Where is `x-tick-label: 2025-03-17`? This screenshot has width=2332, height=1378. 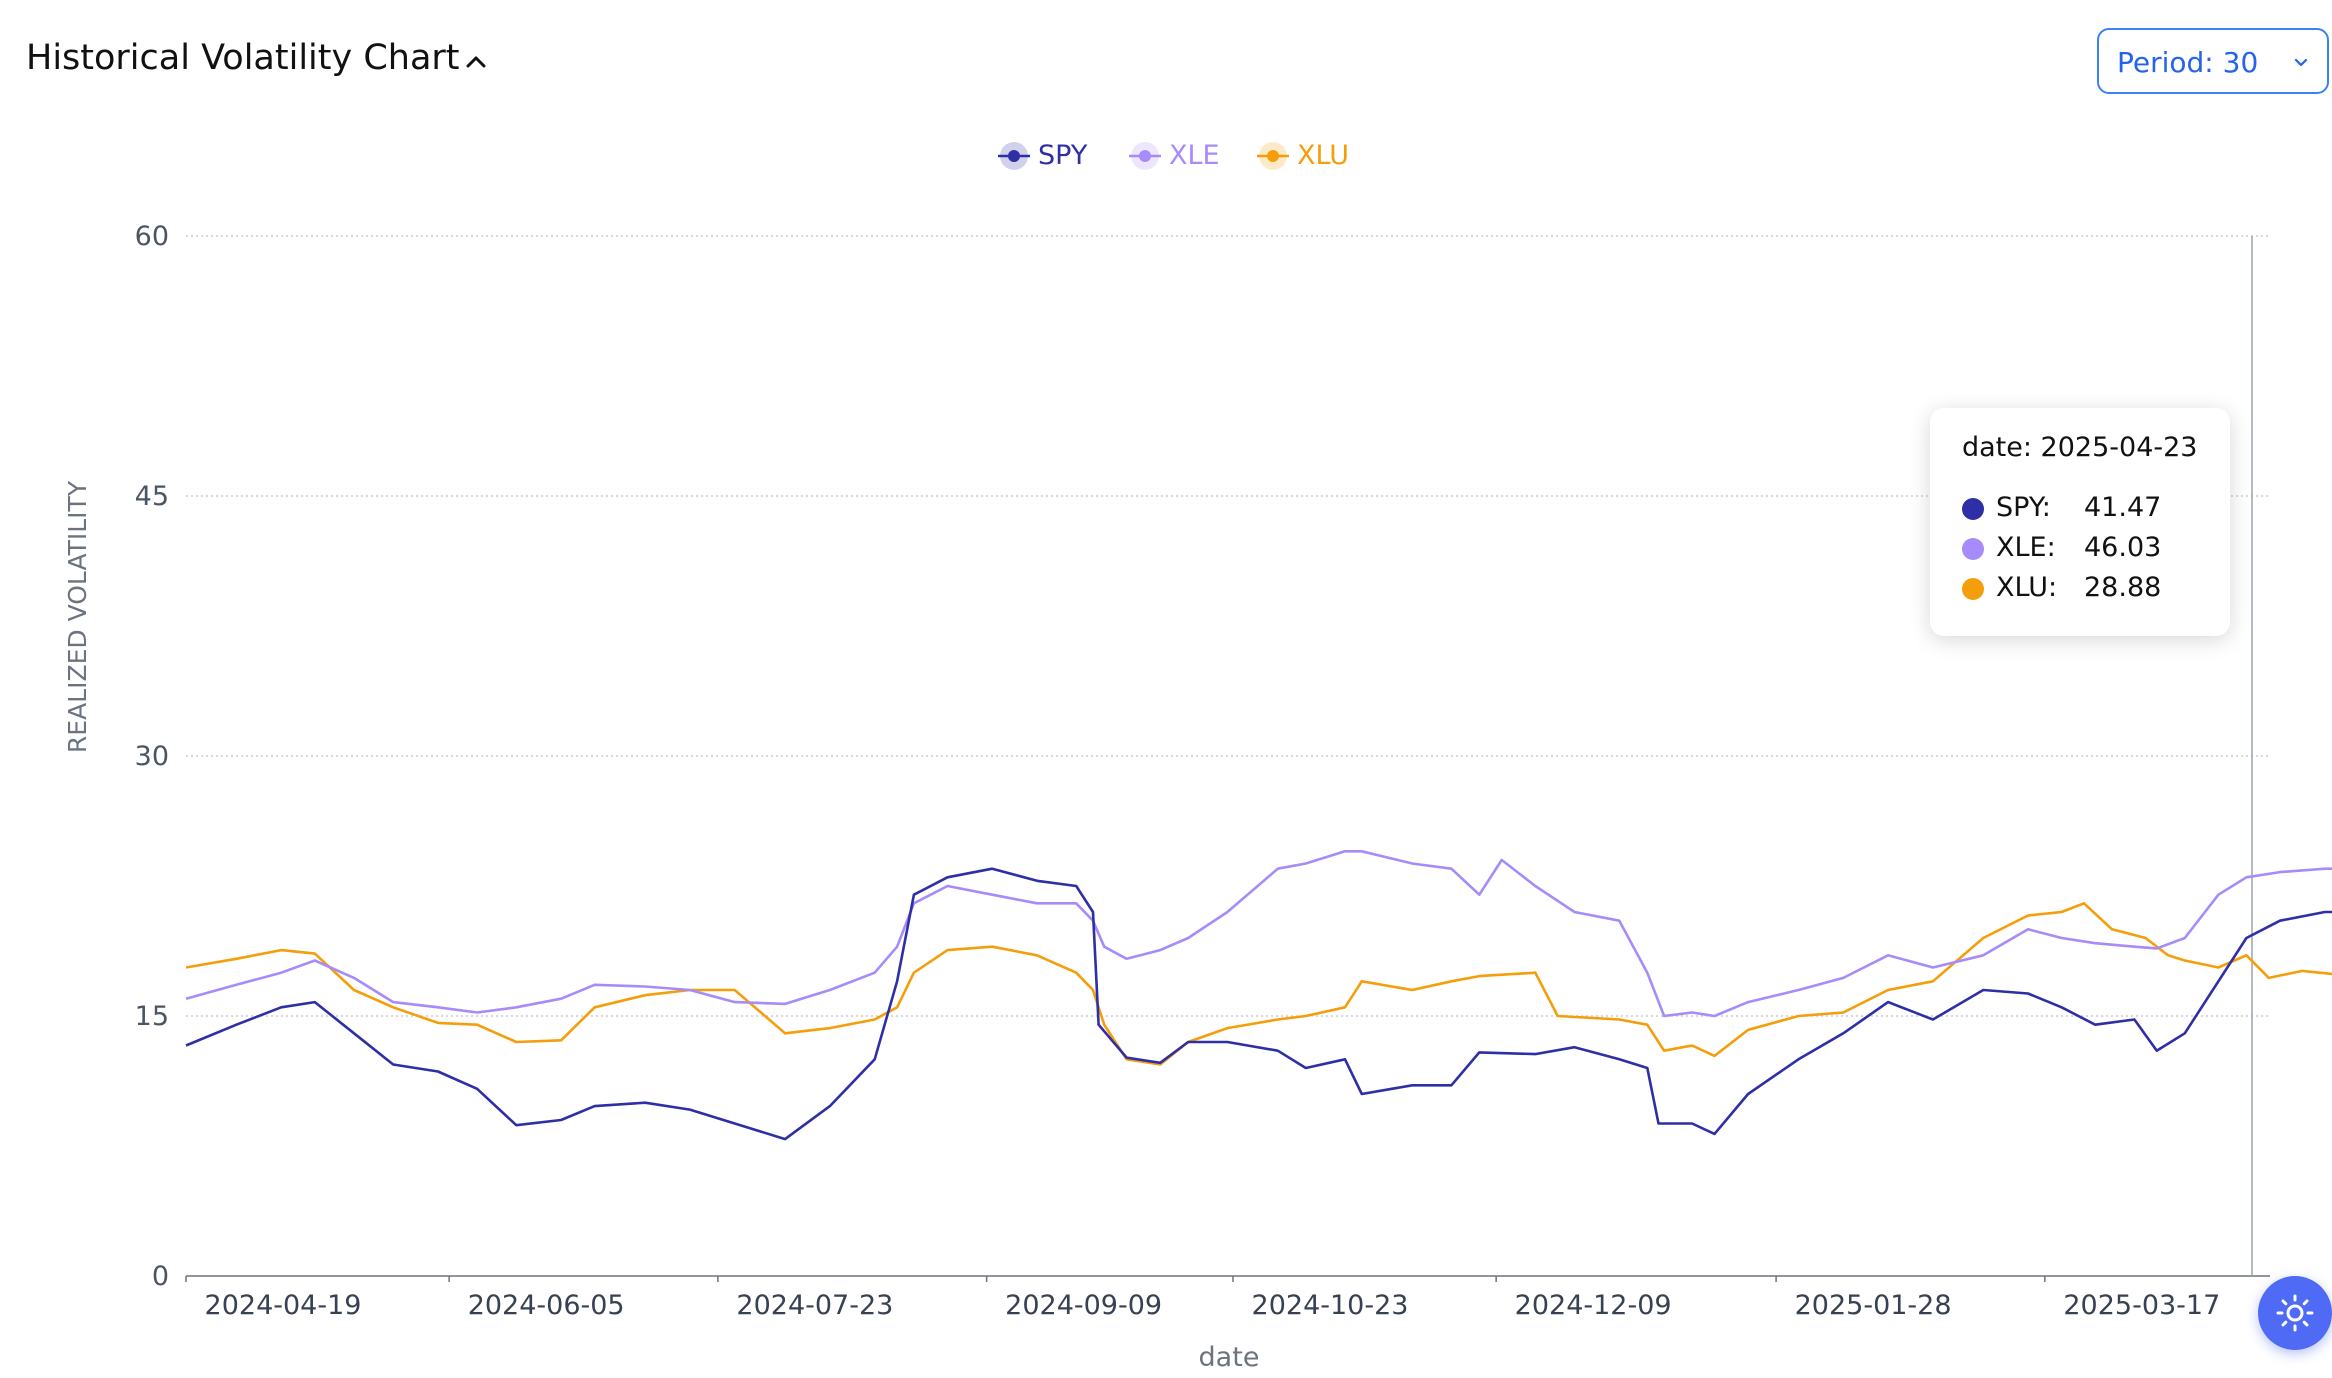
x-tick-label: 2025-03-17 is located at coordinates (2141, 1305).